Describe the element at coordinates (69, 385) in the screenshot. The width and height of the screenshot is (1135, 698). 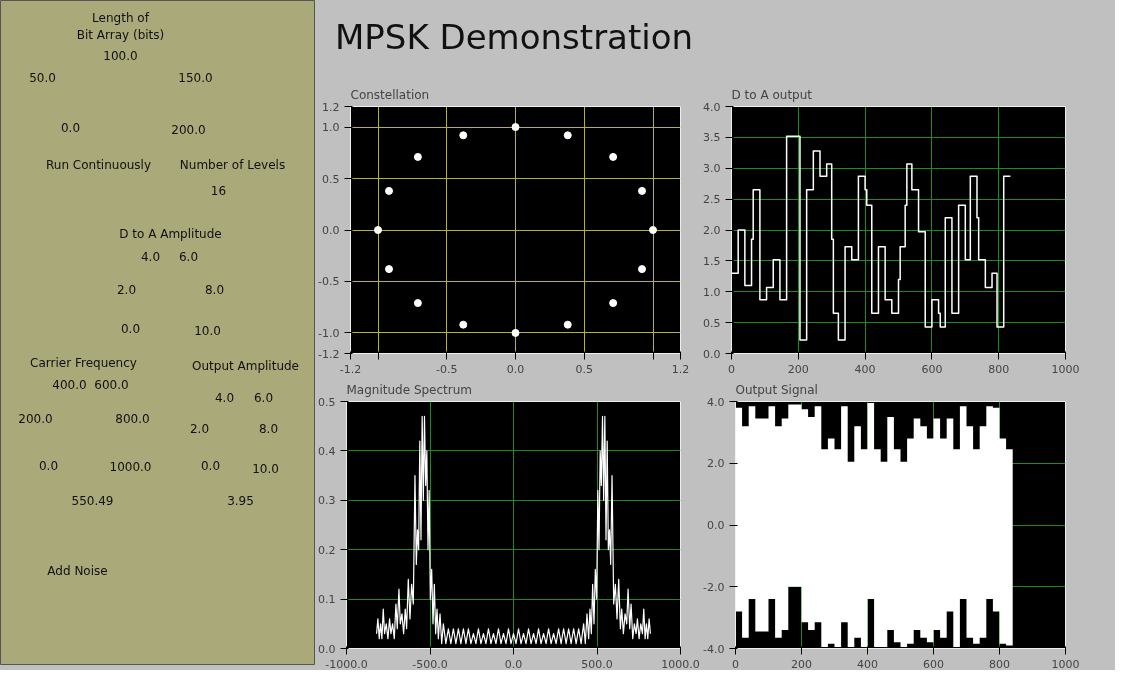
I see `text: 400.0` at that location.